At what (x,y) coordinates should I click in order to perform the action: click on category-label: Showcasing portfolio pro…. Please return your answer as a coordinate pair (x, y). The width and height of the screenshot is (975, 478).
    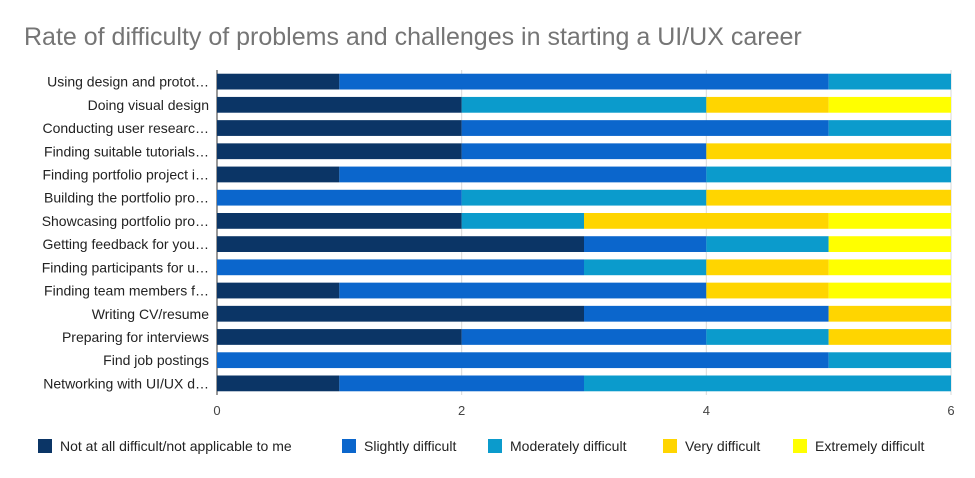
    Looking at the image, I should click on (125, 221).